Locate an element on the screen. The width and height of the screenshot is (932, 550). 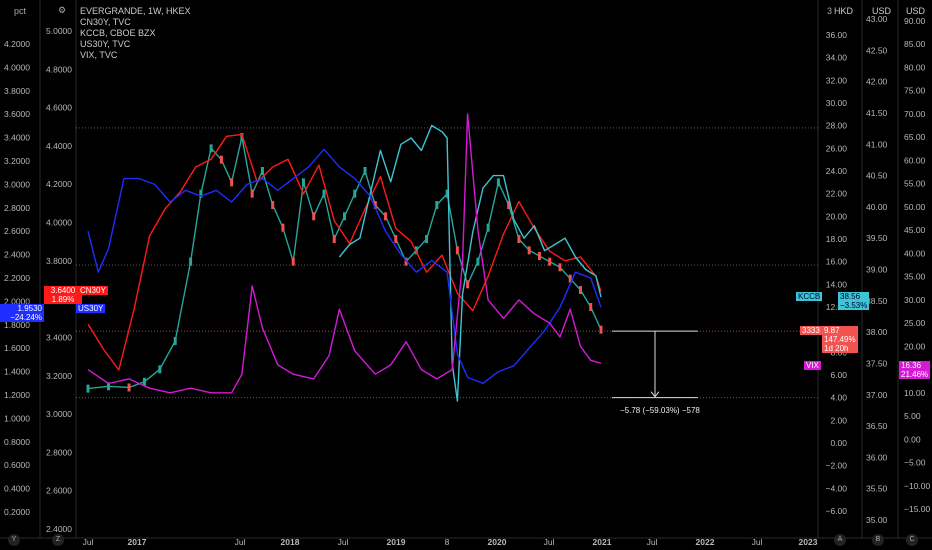
y-tick-label-usd_vix: 20.00 is located at coordinates (915, 346).